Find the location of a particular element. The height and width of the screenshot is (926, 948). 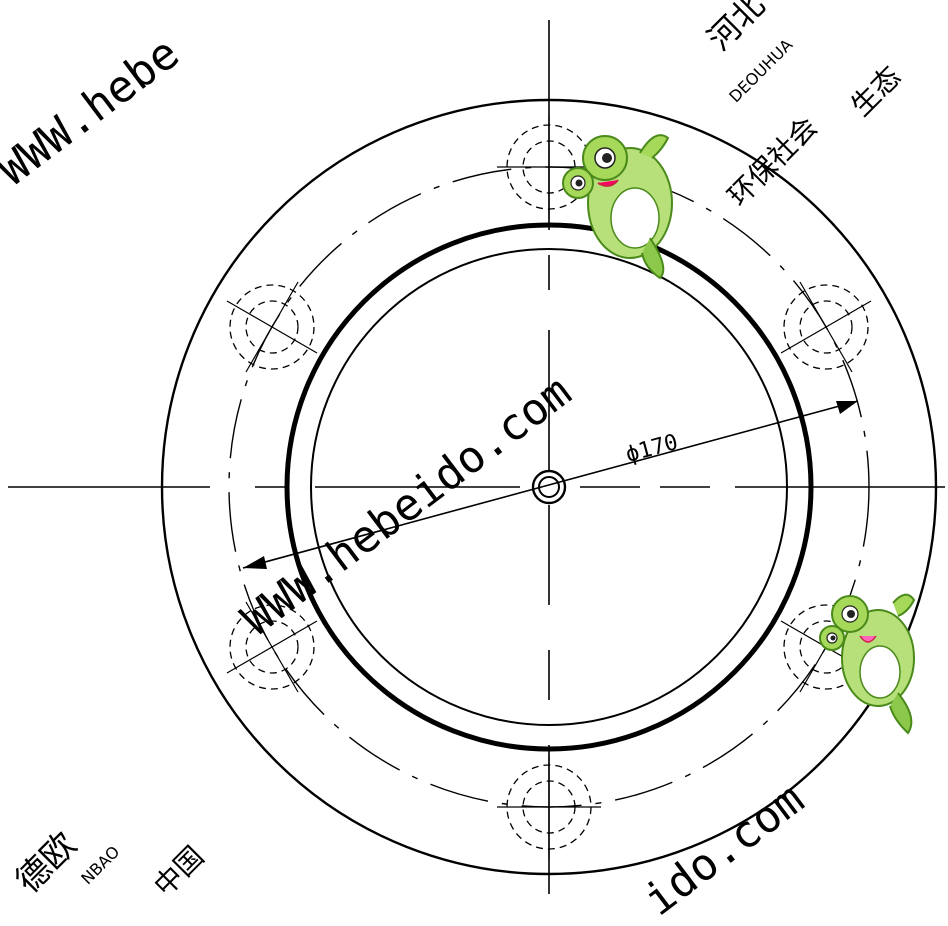

bolt-hole-lower-left is located at coordinates (272, 647).